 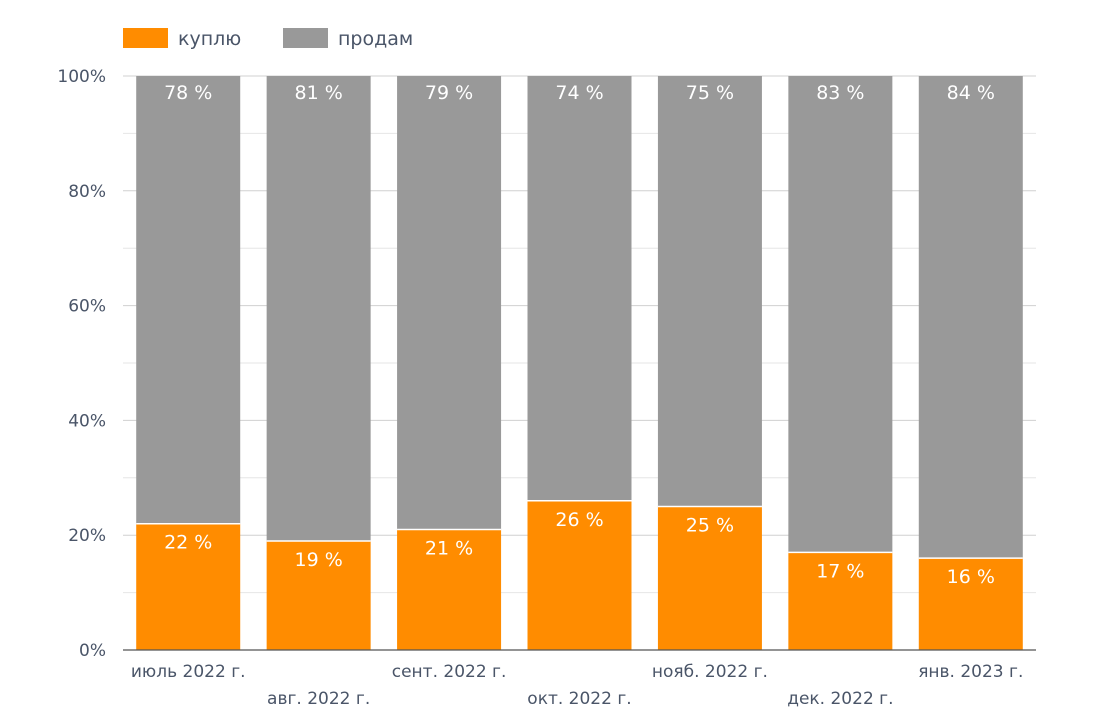 What do you see at coordinates (710, 526) in the screenshot?
I see `data-label-buy: 25 %` at bounding box center [710, 526].